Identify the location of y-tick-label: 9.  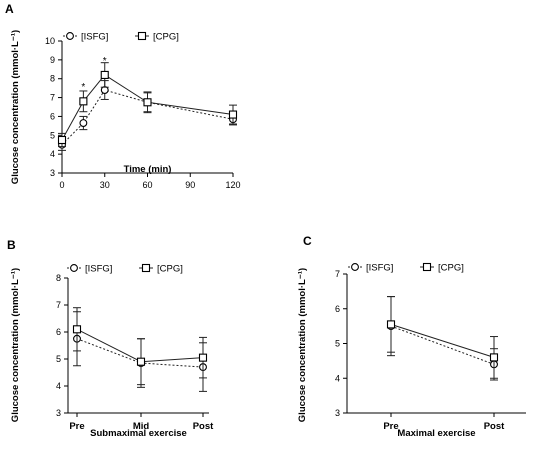
(52, 60).